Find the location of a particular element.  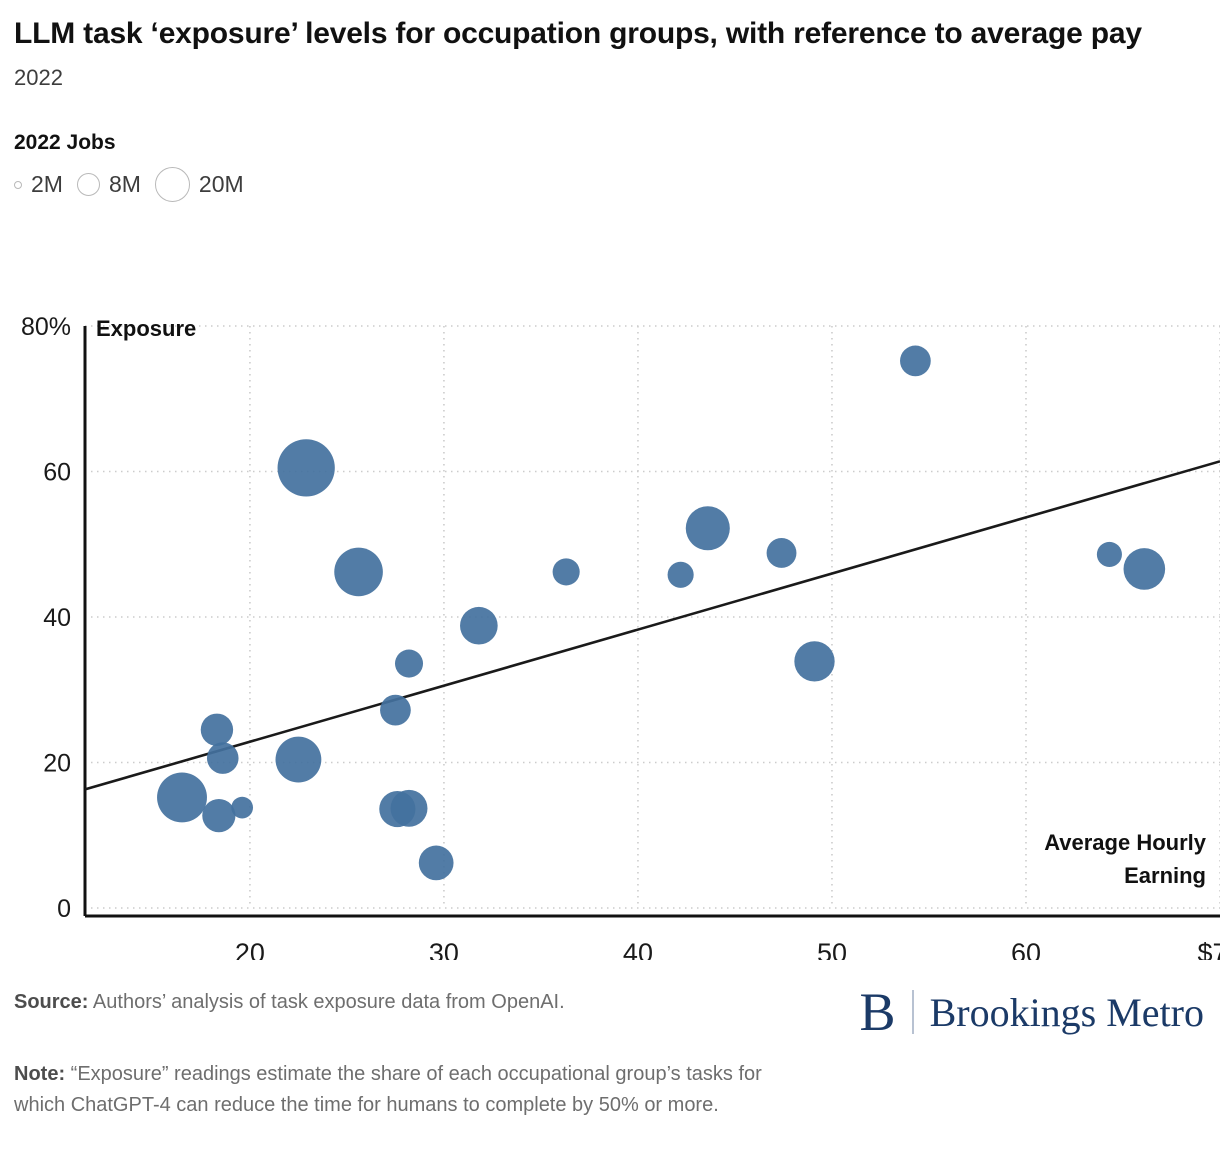

source-label: Source: is located at coordinates (51, 1002).